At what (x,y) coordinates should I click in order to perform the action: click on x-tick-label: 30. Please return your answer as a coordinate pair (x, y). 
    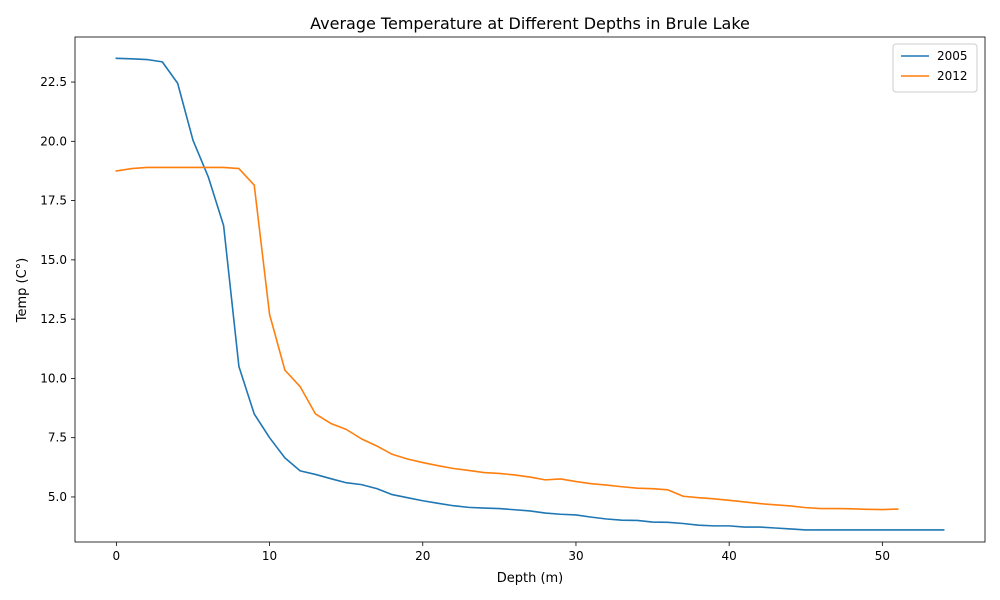
    Looking at the image, I should click on (575, 556).